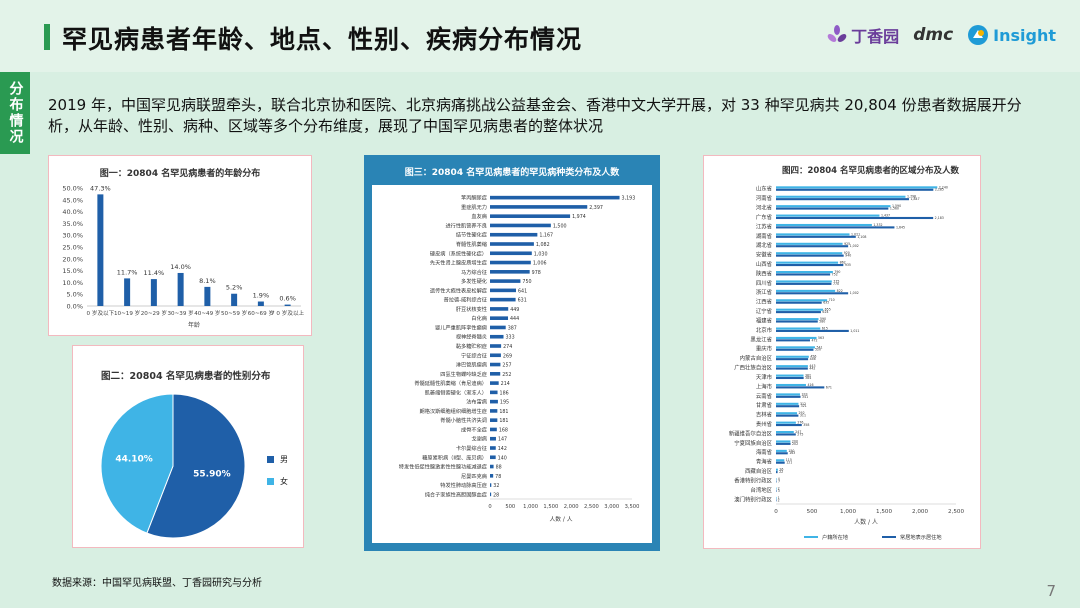 This screenshot has height=608, width=1080. I want to click on region-xtick-label: 500, so click(812, 512).